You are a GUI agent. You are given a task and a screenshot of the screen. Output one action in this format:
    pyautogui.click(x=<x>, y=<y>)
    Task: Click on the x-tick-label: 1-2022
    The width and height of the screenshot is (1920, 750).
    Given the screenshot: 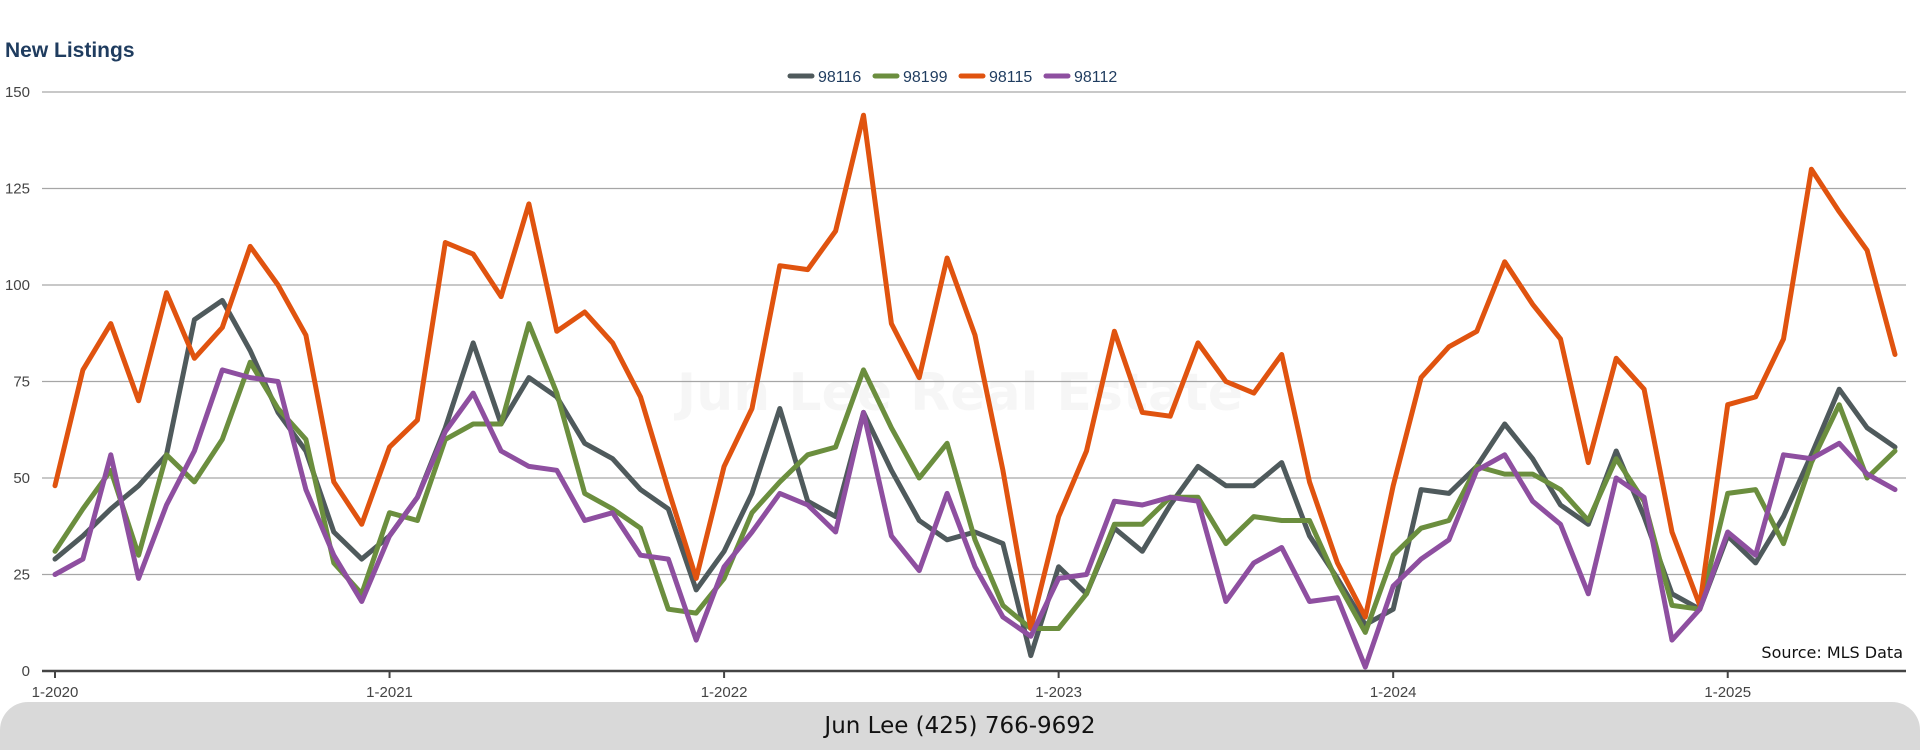 What is the action you would take?
    pyautogui.click(x=724, y=692)
    